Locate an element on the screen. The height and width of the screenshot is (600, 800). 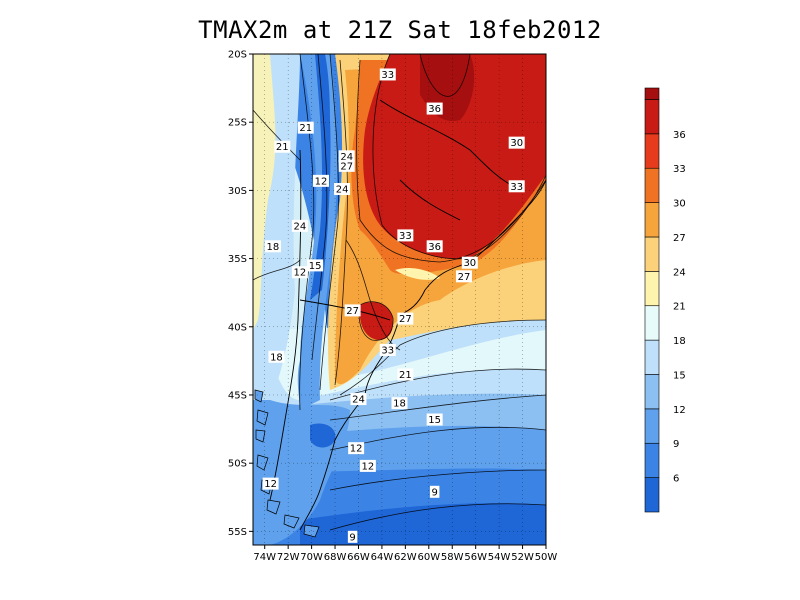
lat-tick-label: 55S is located at coordinates (237, 532).